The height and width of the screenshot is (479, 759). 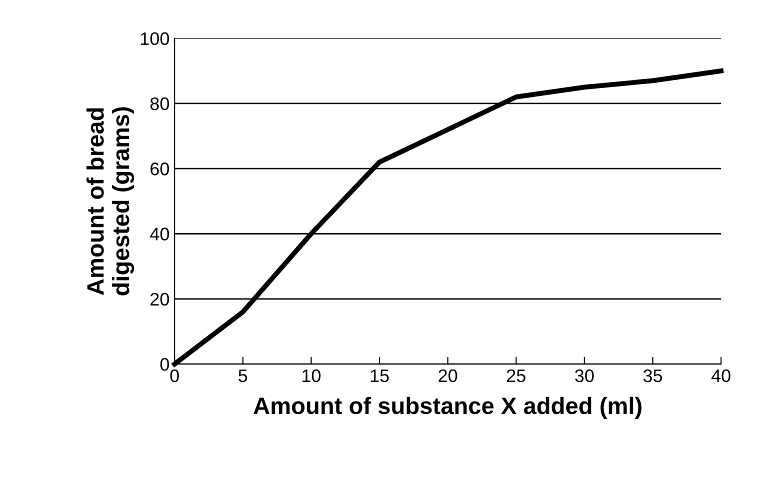 What do you see at coordinates (448, 407) in the screenshot?
I see `x-axis-title: Amount of substance X added (ml)` at bounding box center [448, 407].